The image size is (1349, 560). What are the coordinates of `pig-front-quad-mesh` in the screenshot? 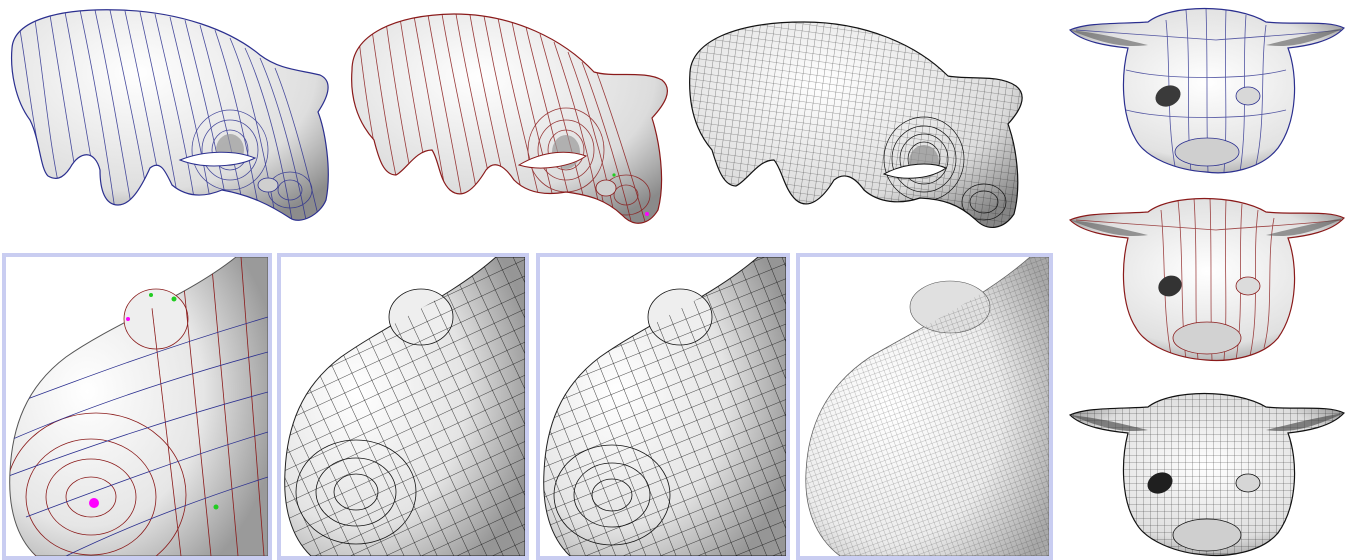 It's located at (1207, 472).